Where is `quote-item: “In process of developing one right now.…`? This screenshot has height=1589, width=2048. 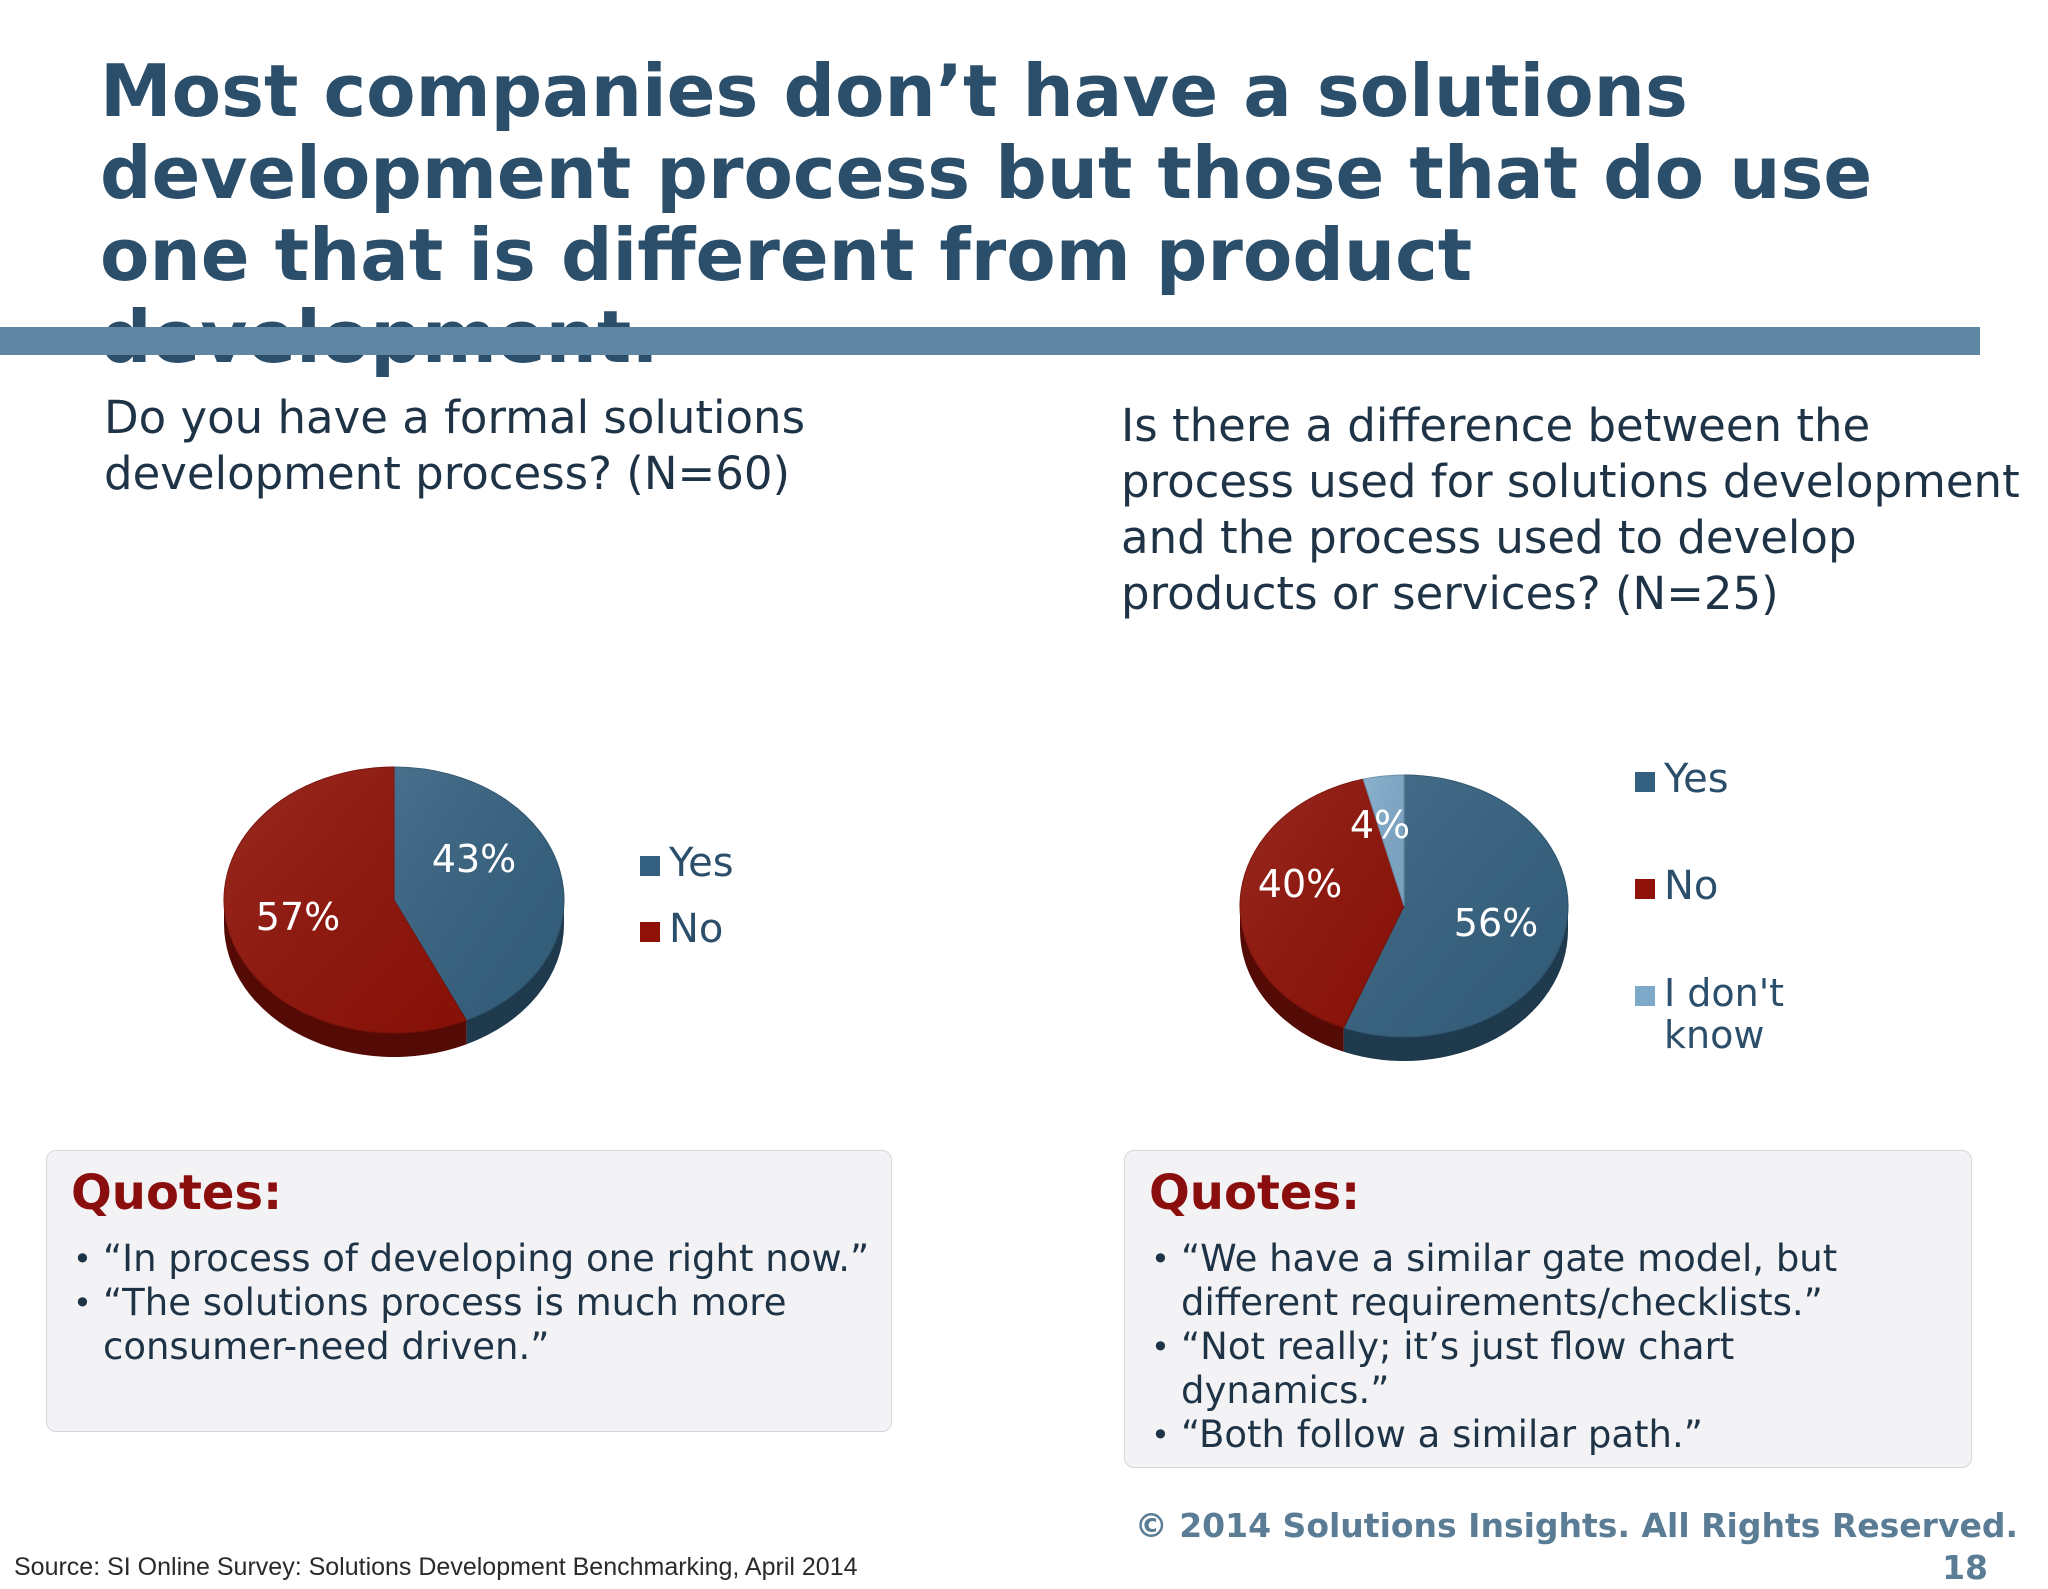 quote-item: “In process of developing one right now.… is located at coordinates (469, 1259).